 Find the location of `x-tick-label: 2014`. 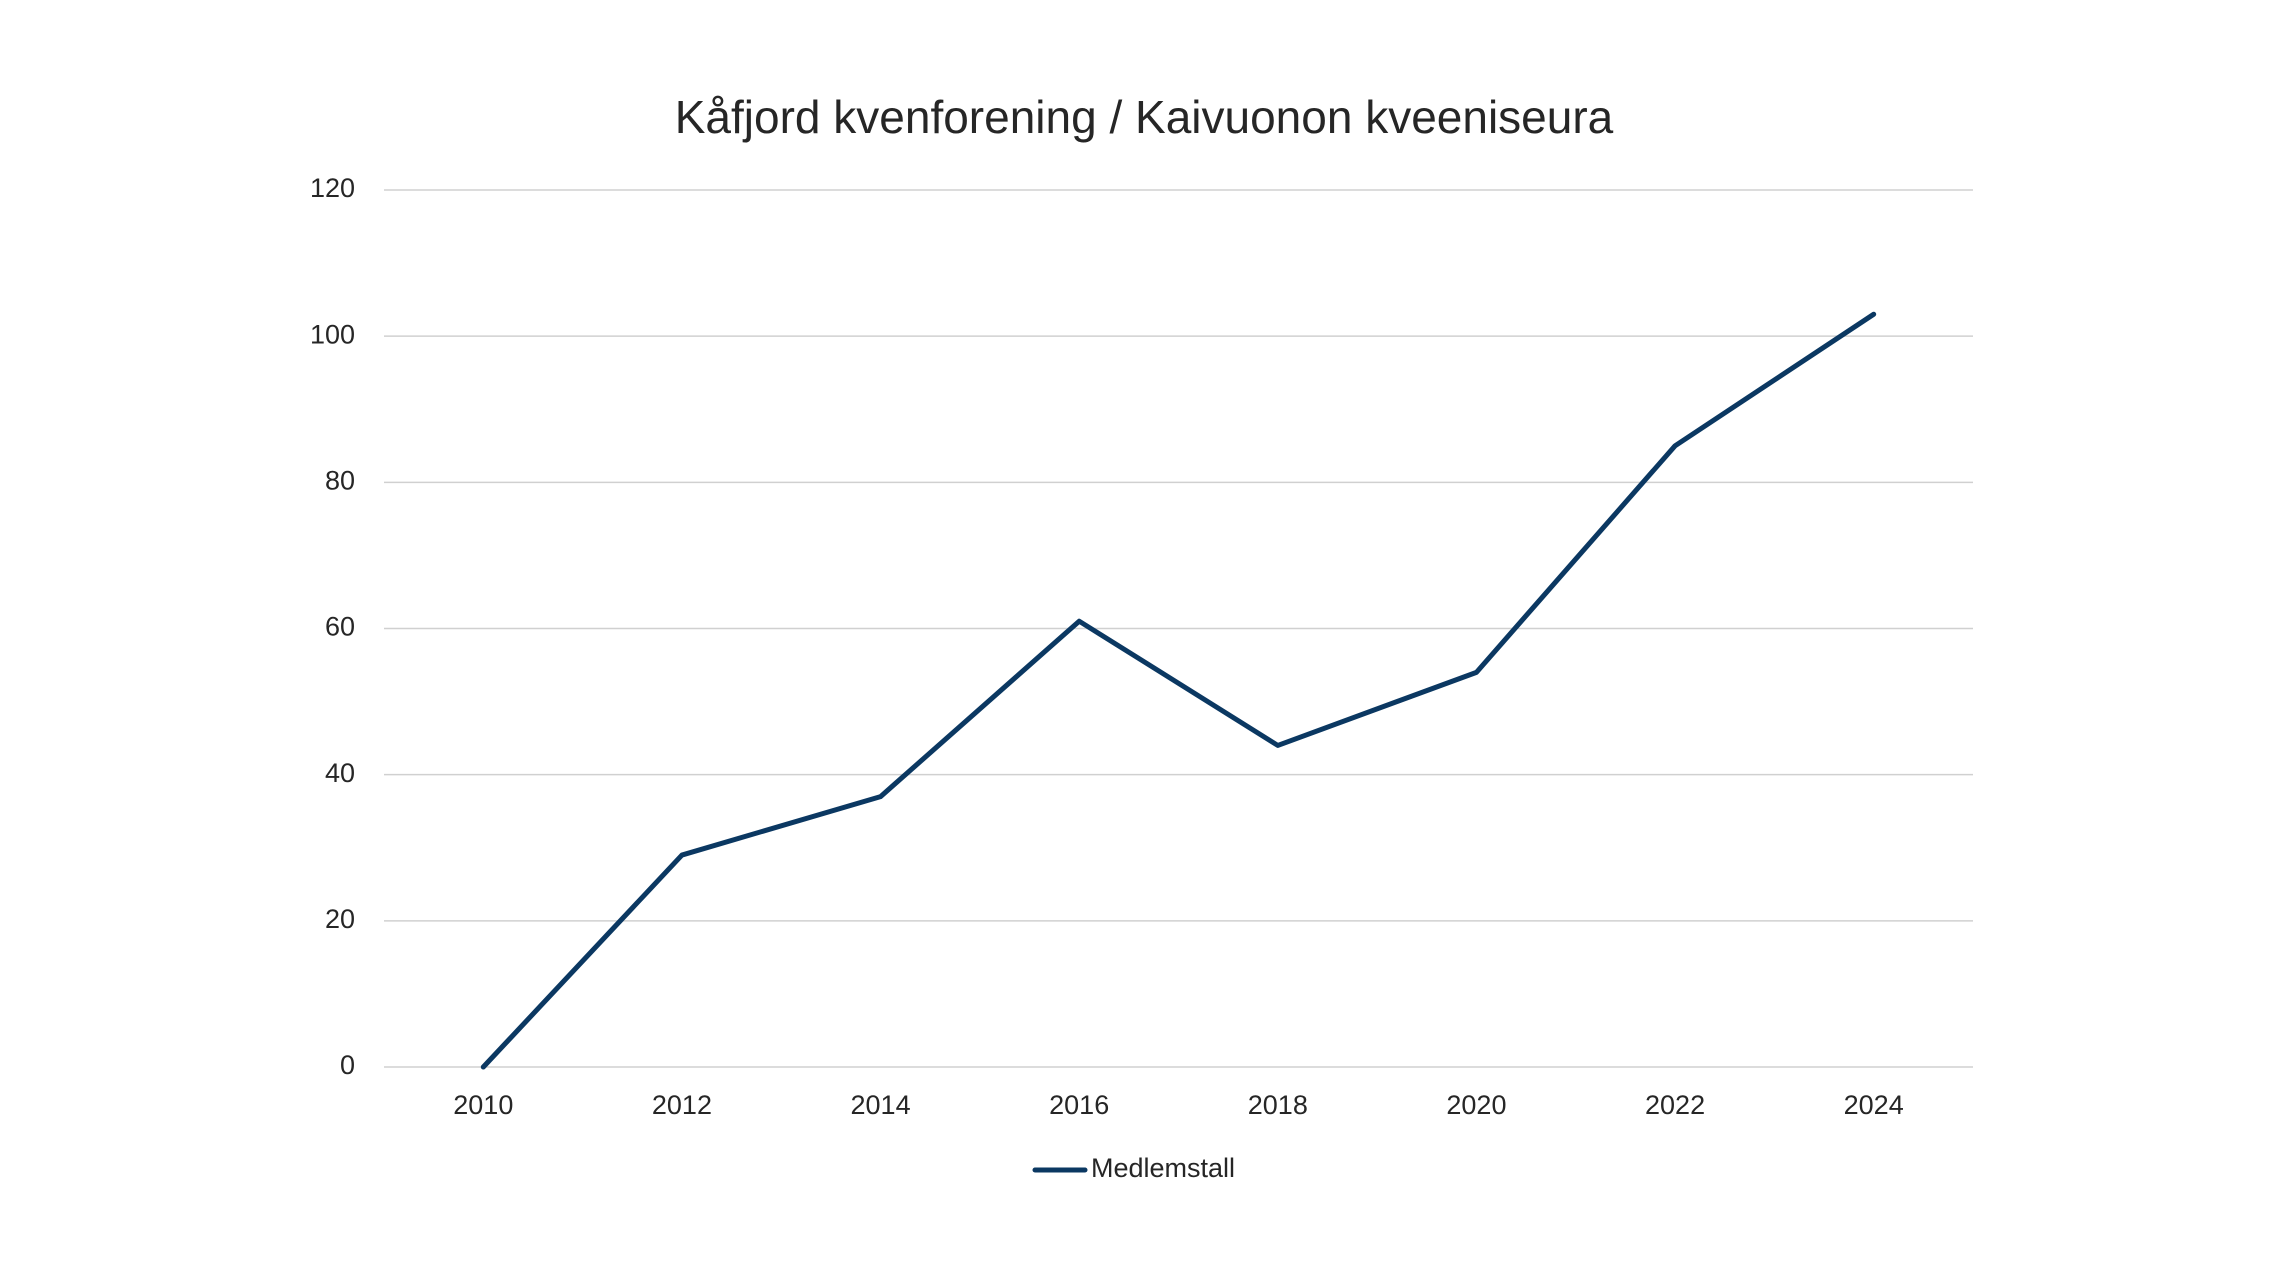

x-tick-label: 2014 is located at coordinates (881, 1105).